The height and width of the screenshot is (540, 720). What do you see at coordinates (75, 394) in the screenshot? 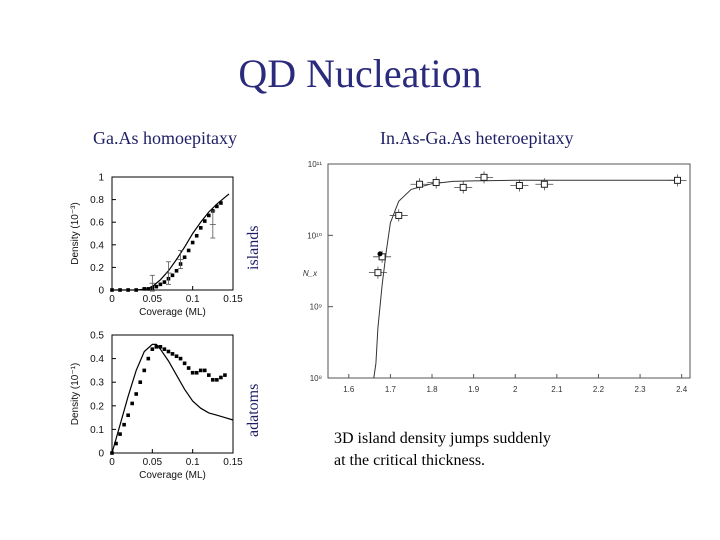
I see `y-axis-label: Density (10⁻¹)` at bounding box center [75, 394].